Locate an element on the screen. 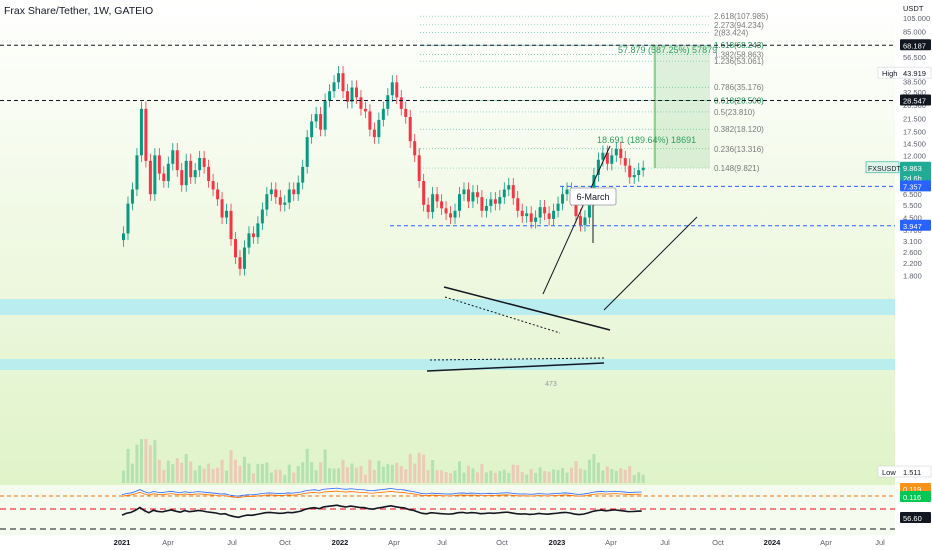 This screenshot has width=932, height=550. price-tick-label: 3.100 is located at coordinates (912, 241).